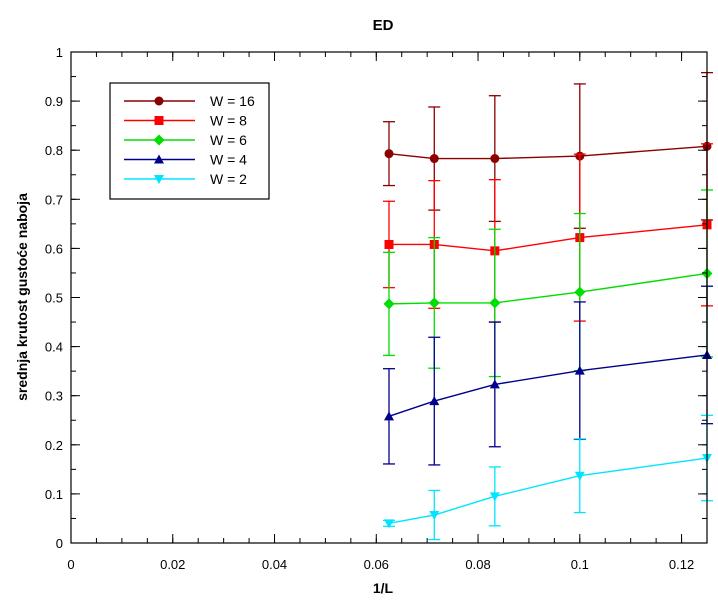 Image resolution: width=718 pixels, height=601 pixels. Describe the element at coordinates (228, 160) in the screenshot. I see `legend-label: W = 4` at that location.